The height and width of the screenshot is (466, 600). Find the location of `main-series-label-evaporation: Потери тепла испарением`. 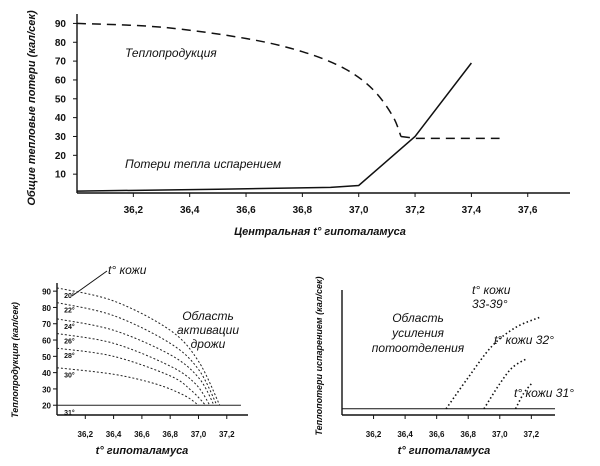

main-series-label-evaporation: Потери тепла испарением is located at coordinates (203, 164).